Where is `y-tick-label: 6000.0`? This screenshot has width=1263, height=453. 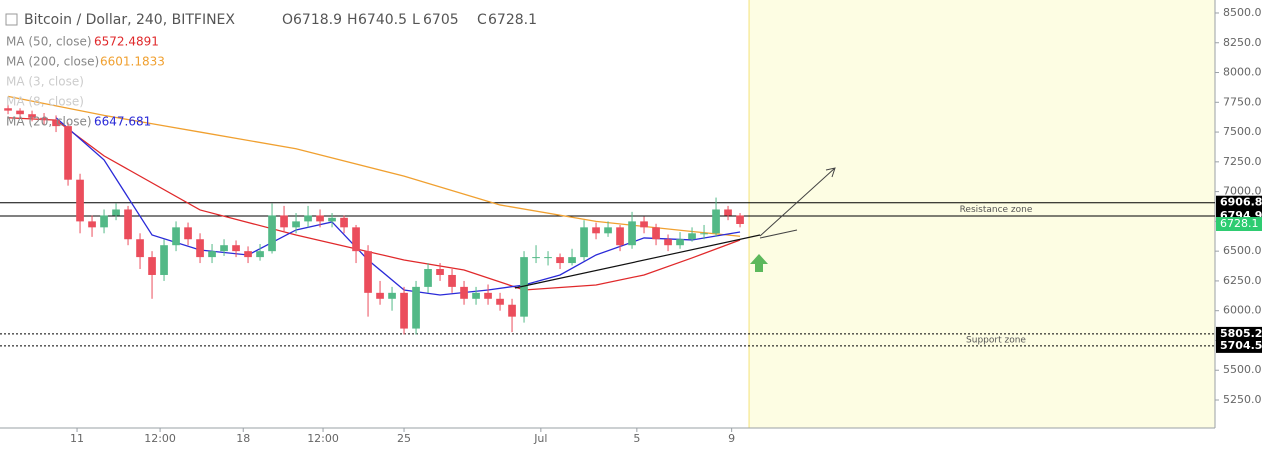
y-tick-label: 6000.0 is located at coordinates (1242, 310).